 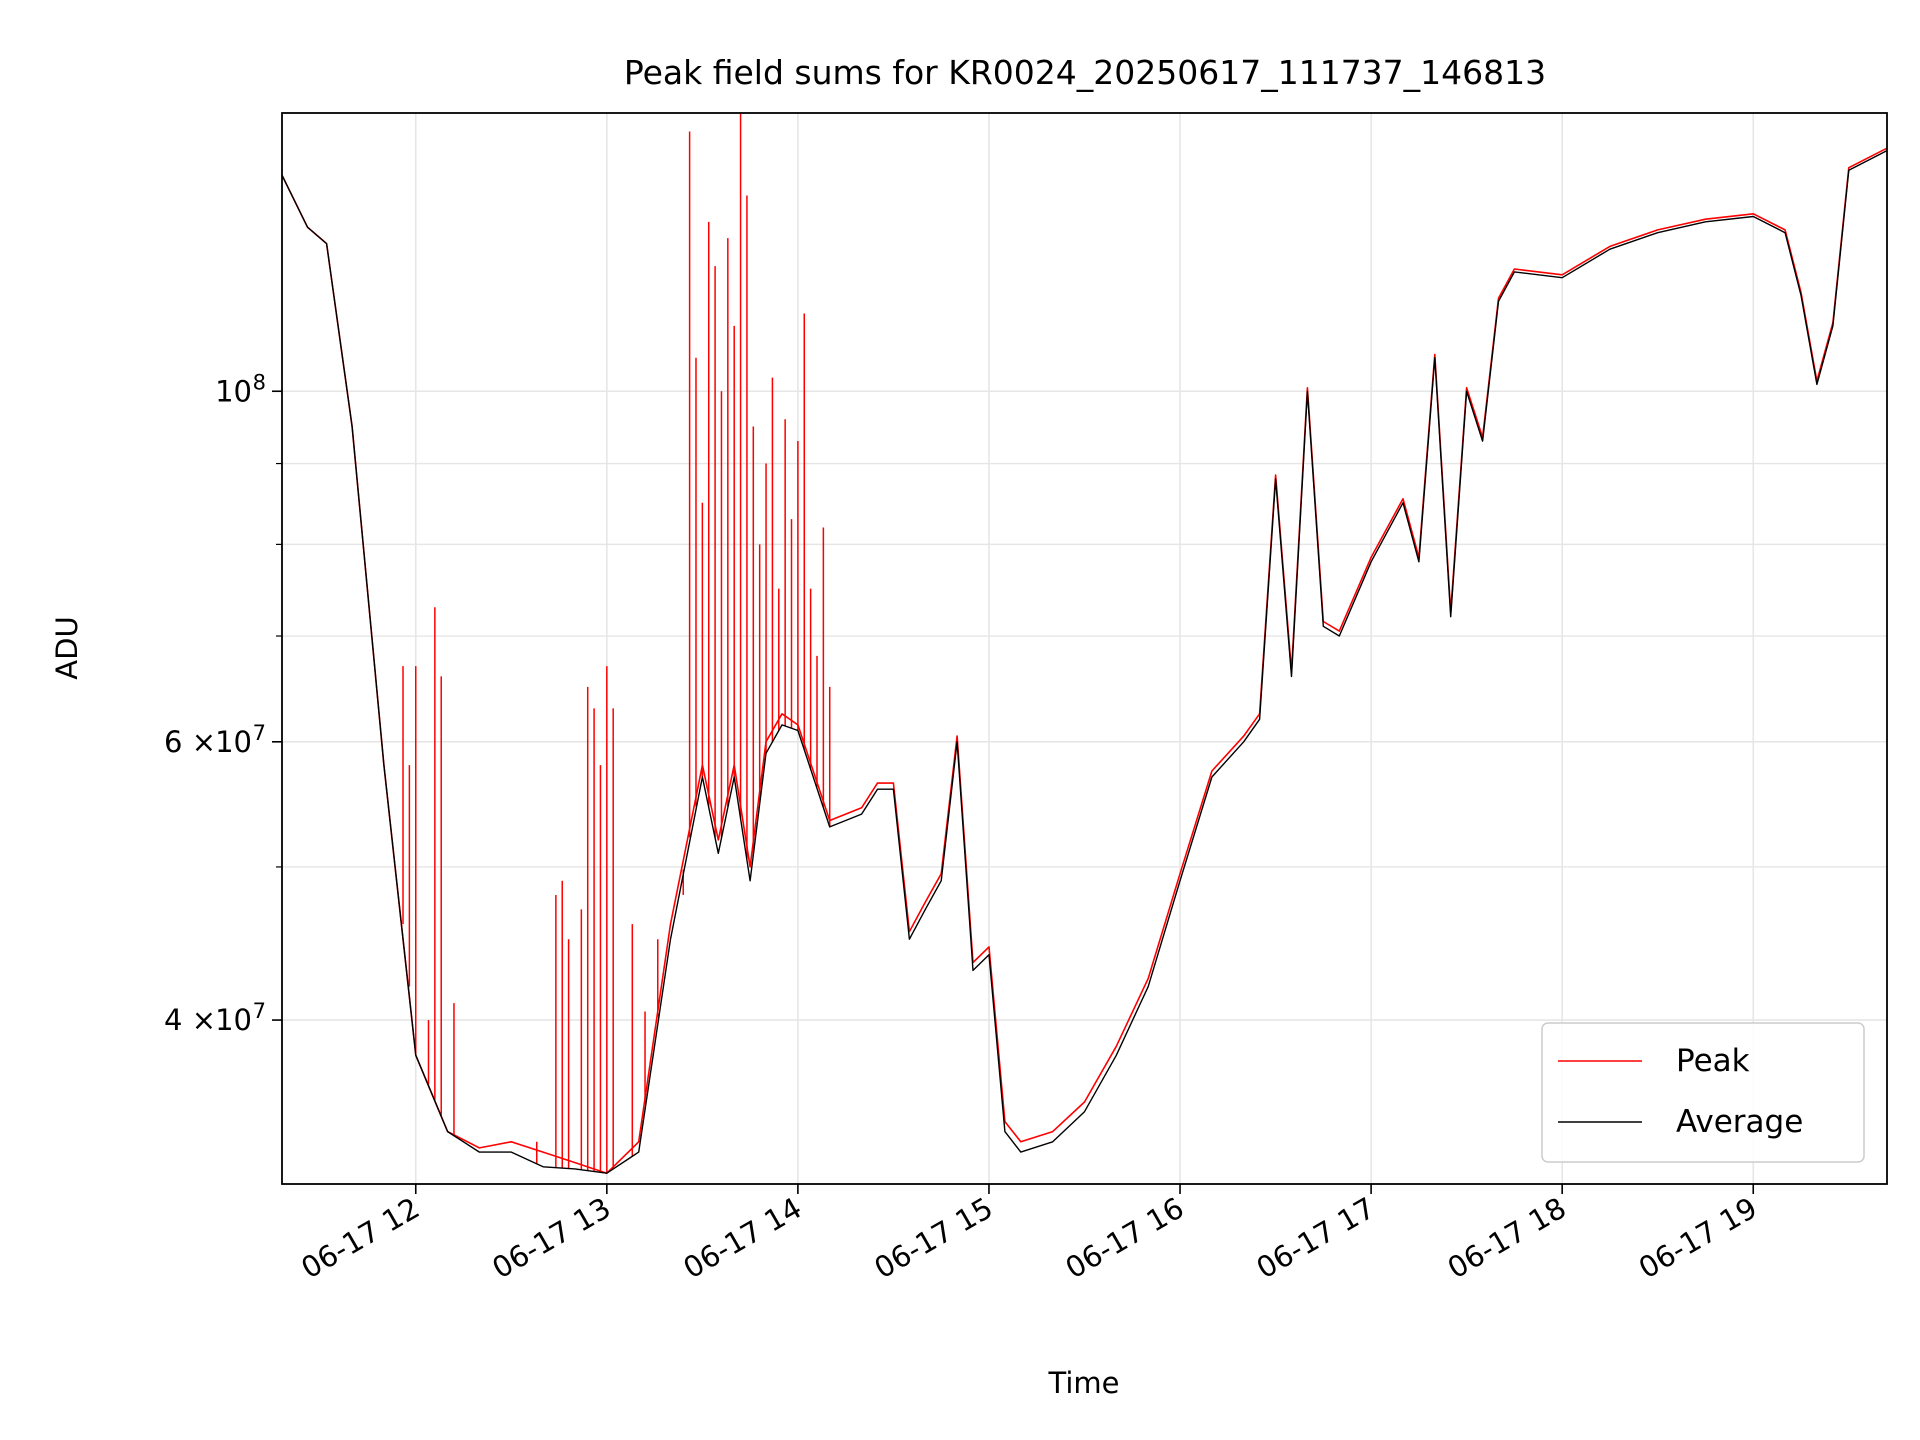 I want to click on legend: Peak Average, so click(x=1703, y=1092).